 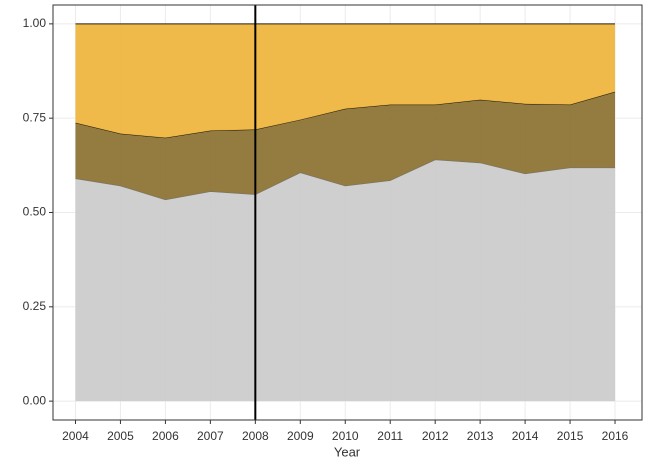 What do you see at coordinates (347, 451) in the screenshot?
I see `x-axis-label: Year` at bounding box center [347, 451].